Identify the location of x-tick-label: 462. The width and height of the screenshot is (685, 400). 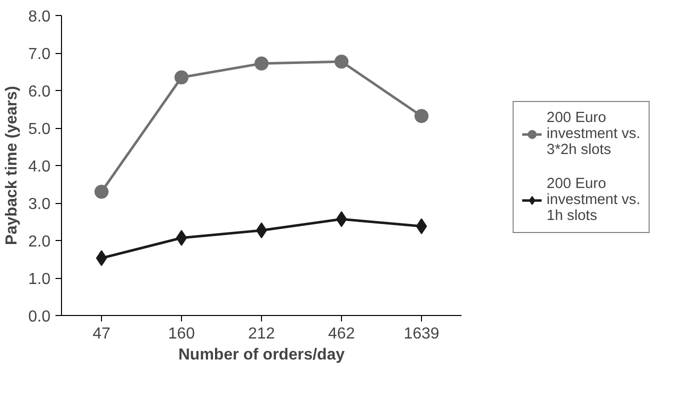
(341, 334).